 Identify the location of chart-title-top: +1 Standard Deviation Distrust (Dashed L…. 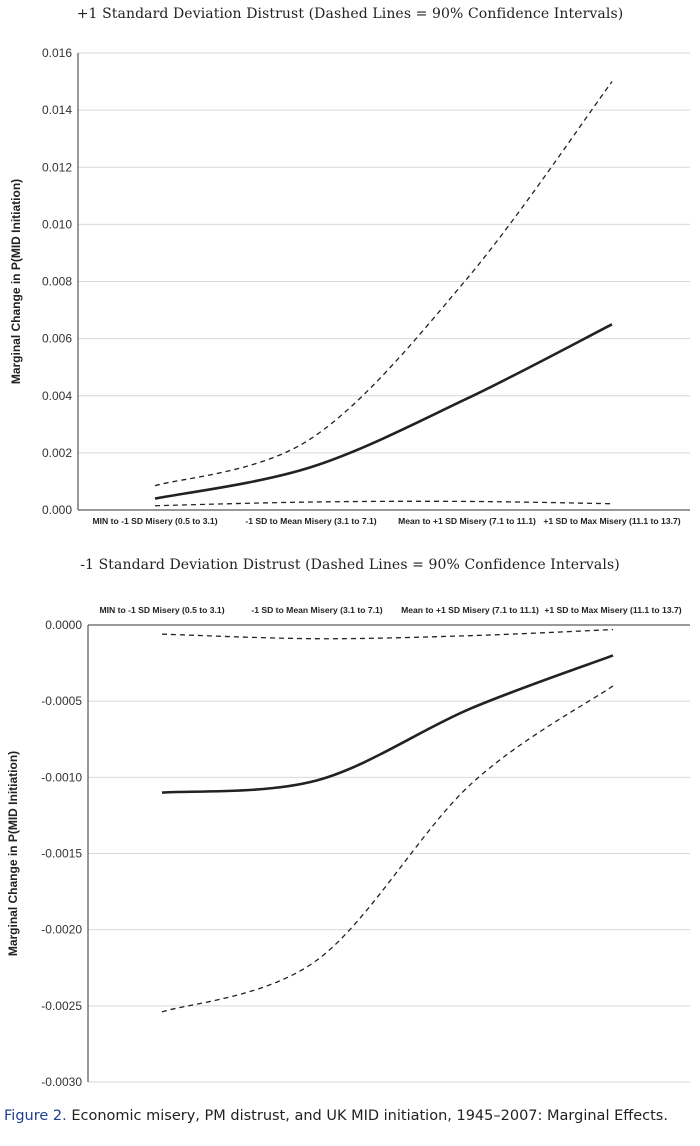
(350, 14).